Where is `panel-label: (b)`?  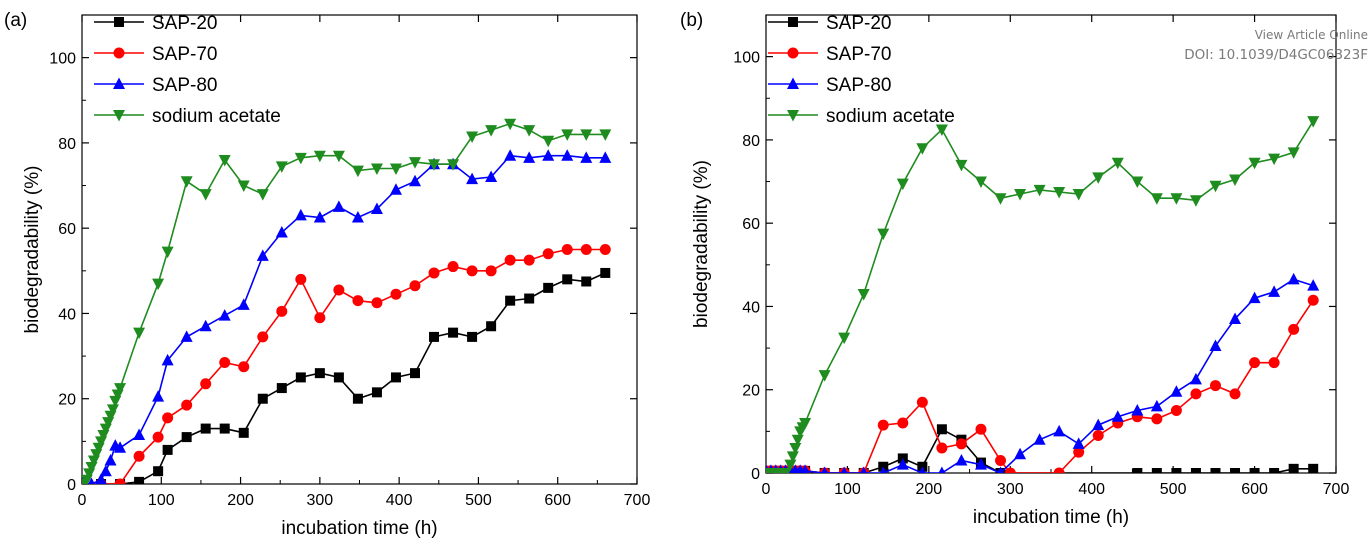
panel-label: (b) is located at coordinates (691, 20).